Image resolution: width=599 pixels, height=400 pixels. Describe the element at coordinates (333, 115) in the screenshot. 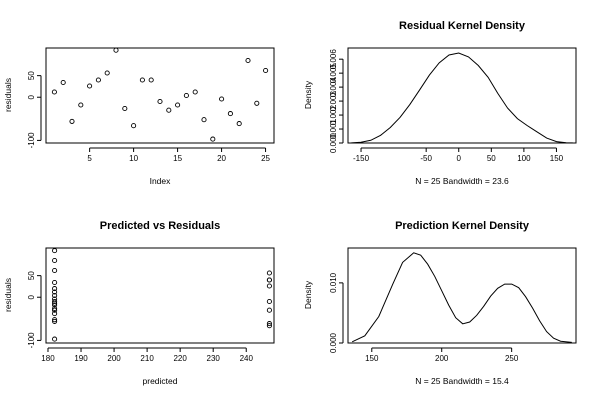

I see `y-tick-label: 0.002` at that location.